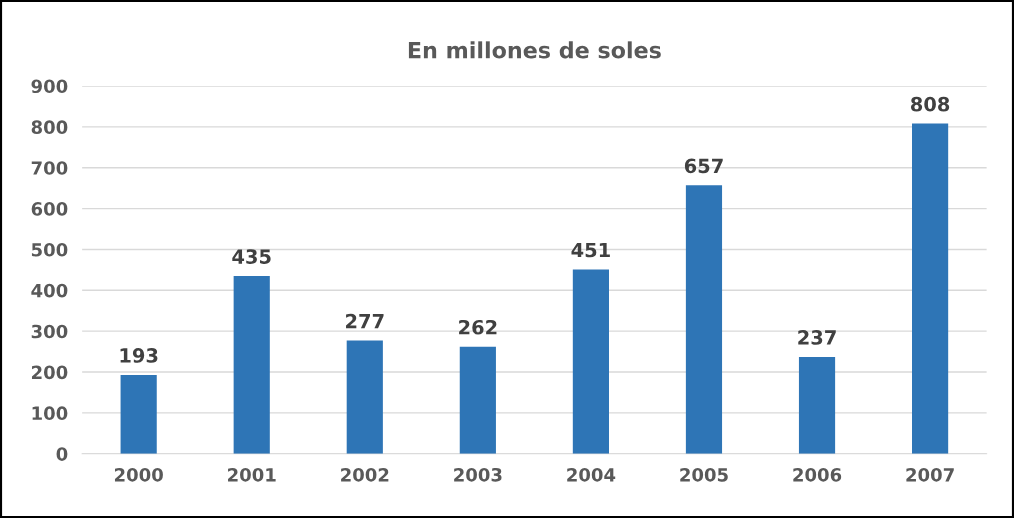 This screenshot has height=518, width=1014. What do you see at coordinates (49, 290) in the screenshot?
I see `y-tick-label: 400` at bounding box center [49, 290].